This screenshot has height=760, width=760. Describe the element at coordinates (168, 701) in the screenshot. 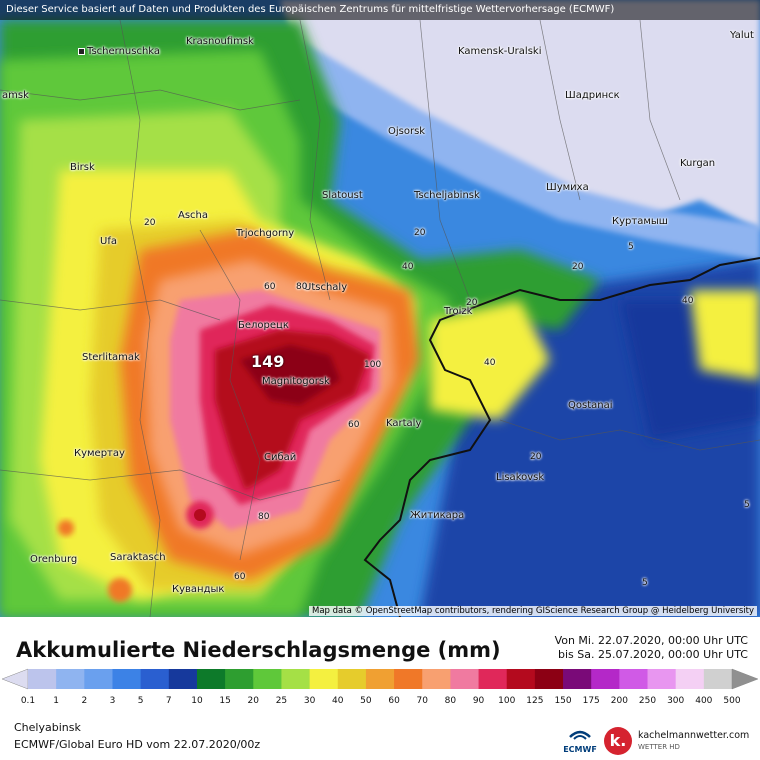

I see `scale-tick-label: 7` at that location.